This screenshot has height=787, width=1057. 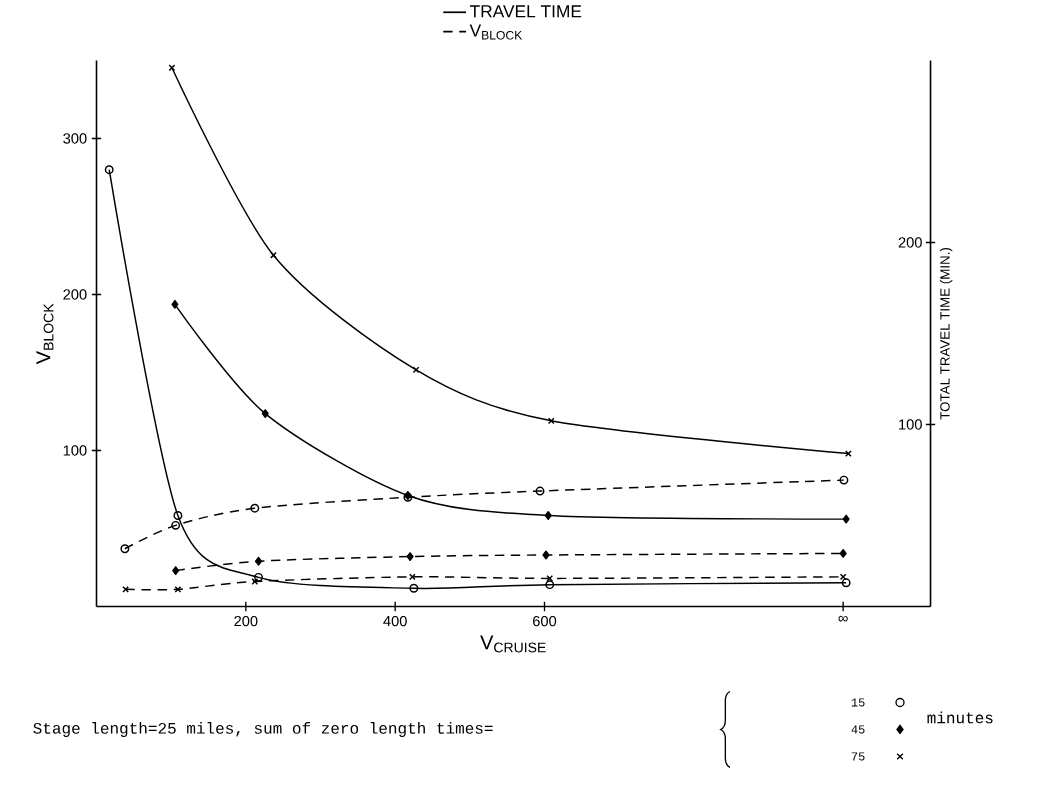 I want to click on y-axis-title: V$_{BLOCK}$, so click(x=45, y=333).